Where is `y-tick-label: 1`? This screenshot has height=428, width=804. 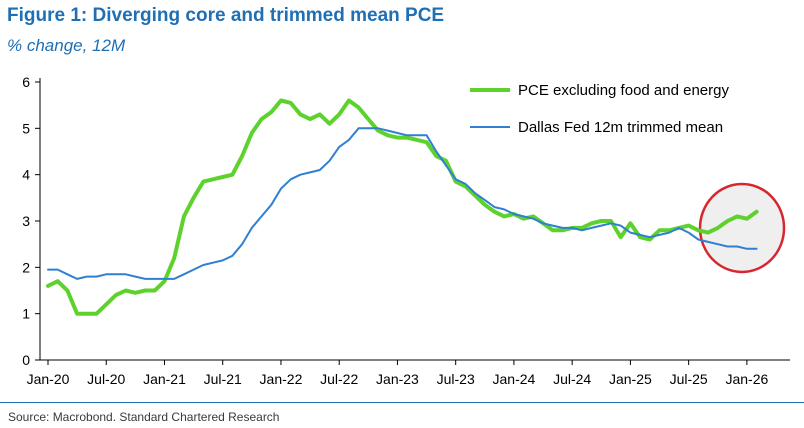 y-tick-label: 1 is located at coordinates (26, 314).